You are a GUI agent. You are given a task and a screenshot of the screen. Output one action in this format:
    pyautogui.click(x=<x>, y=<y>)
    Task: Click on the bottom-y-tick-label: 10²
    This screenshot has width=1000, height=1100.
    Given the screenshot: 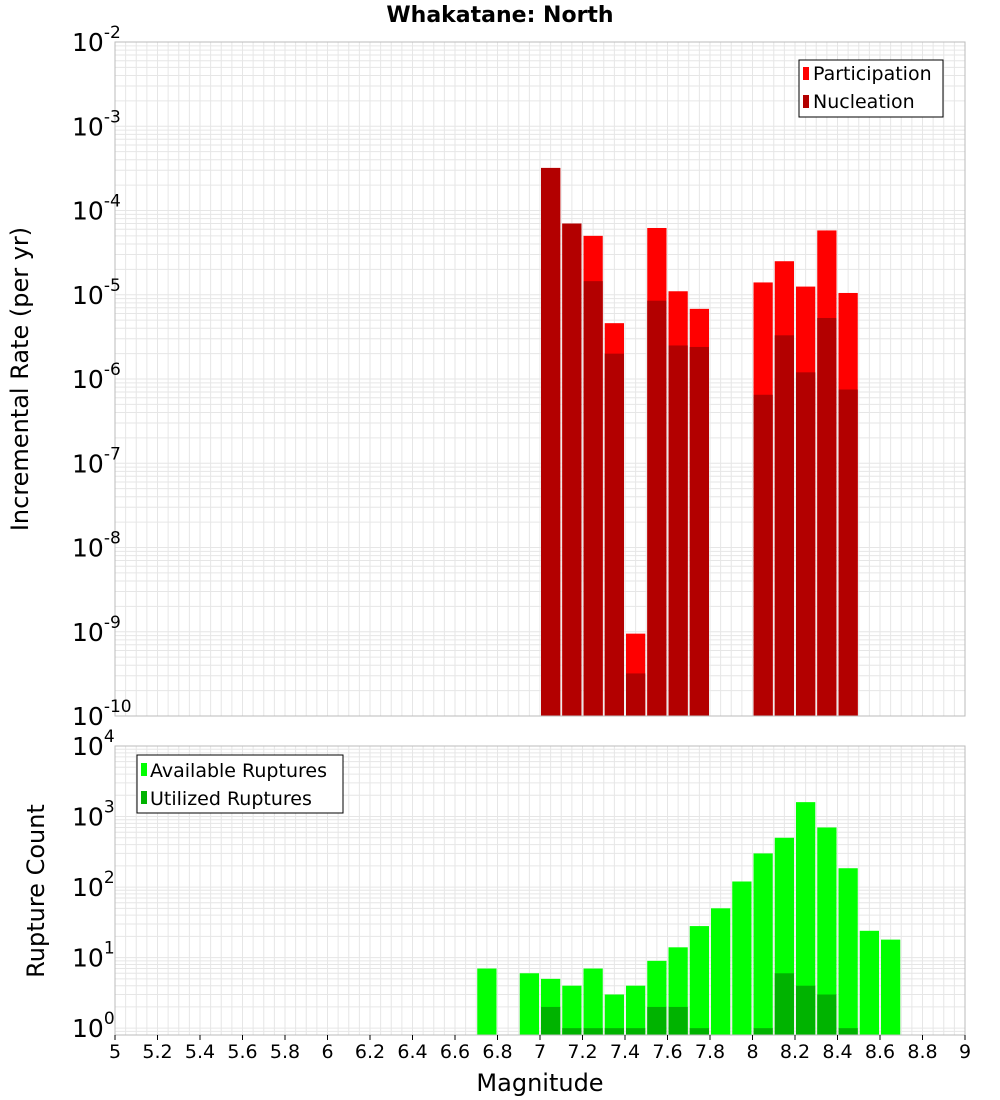 What is the action you would take?
    pyautogui.click(x=93, y=885)
    